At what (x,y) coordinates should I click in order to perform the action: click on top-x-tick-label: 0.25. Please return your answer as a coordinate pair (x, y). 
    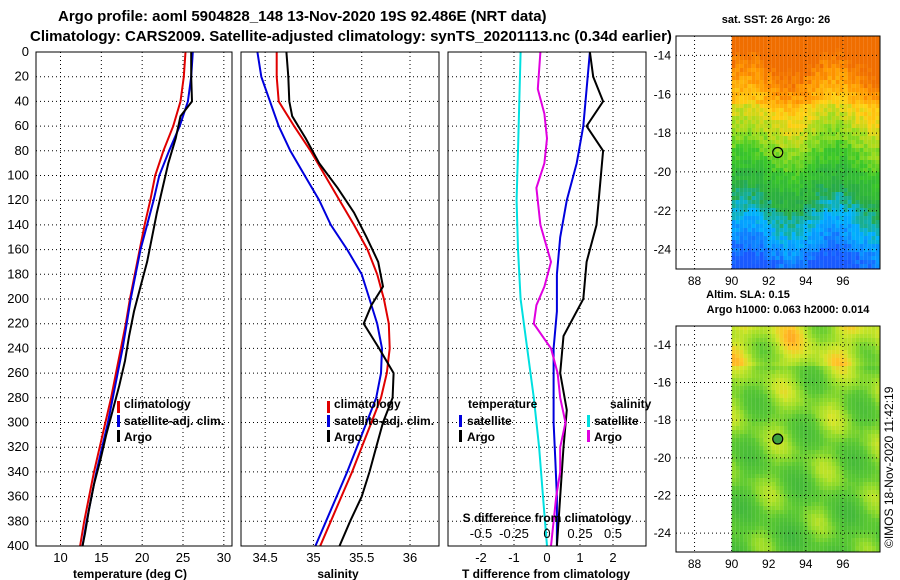
    Looking at the image, I should click on (579, 533).